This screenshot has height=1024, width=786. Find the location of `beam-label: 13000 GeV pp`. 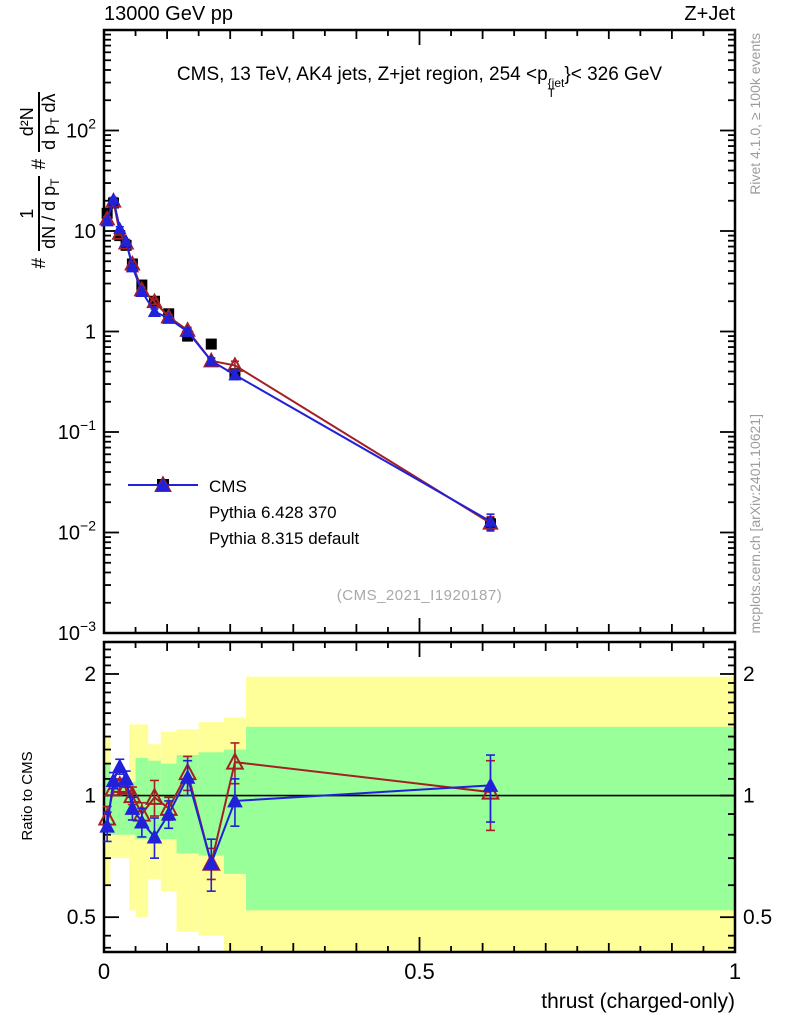

beam-label: 13000 GeV pp is located at coordinates (168, 14).